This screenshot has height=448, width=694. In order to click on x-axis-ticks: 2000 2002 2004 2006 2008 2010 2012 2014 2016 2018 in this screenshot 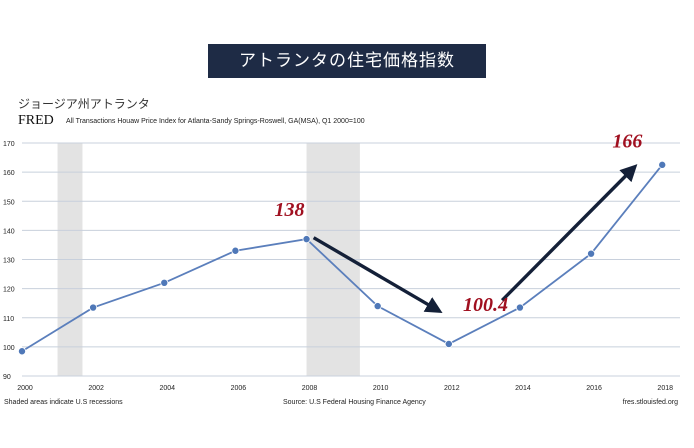, I will do `click(345, 388)`.